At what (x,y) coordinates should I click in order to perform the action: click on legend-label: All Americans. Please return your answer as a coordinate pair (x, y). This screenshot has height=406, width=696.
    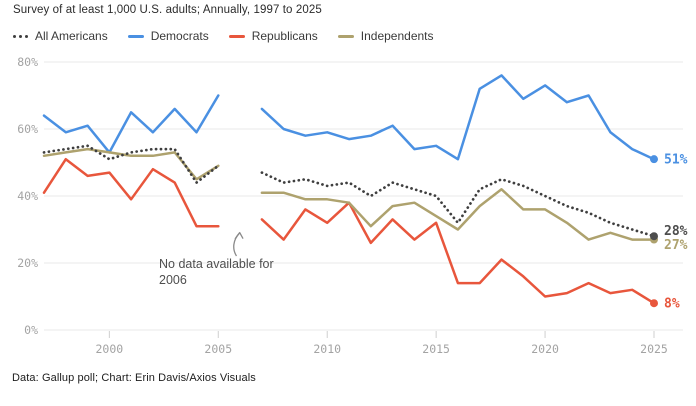
    Looking at the image, I should click on (71, 36).